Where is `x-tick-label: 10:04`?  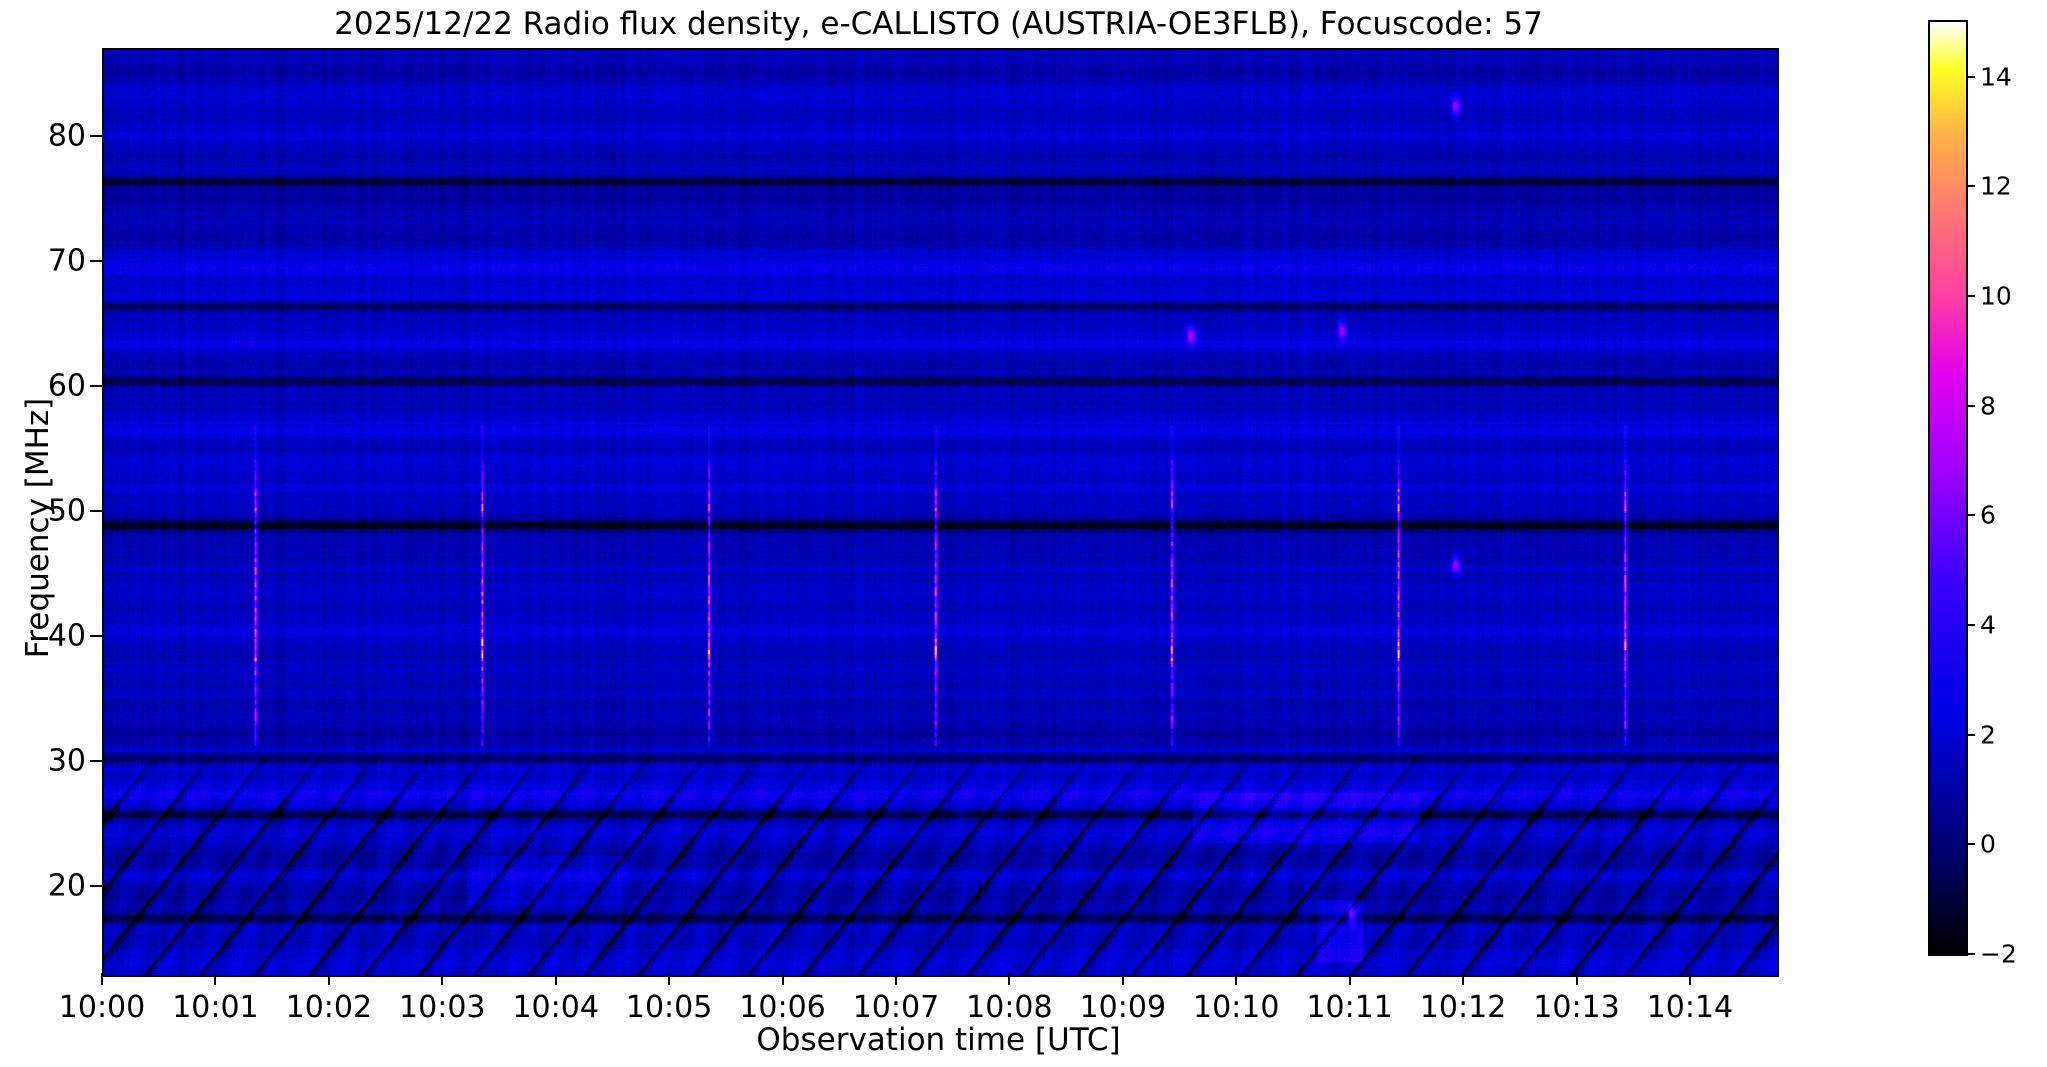 x-tick-label: 10:04 is located at coordinates (555, 1007).